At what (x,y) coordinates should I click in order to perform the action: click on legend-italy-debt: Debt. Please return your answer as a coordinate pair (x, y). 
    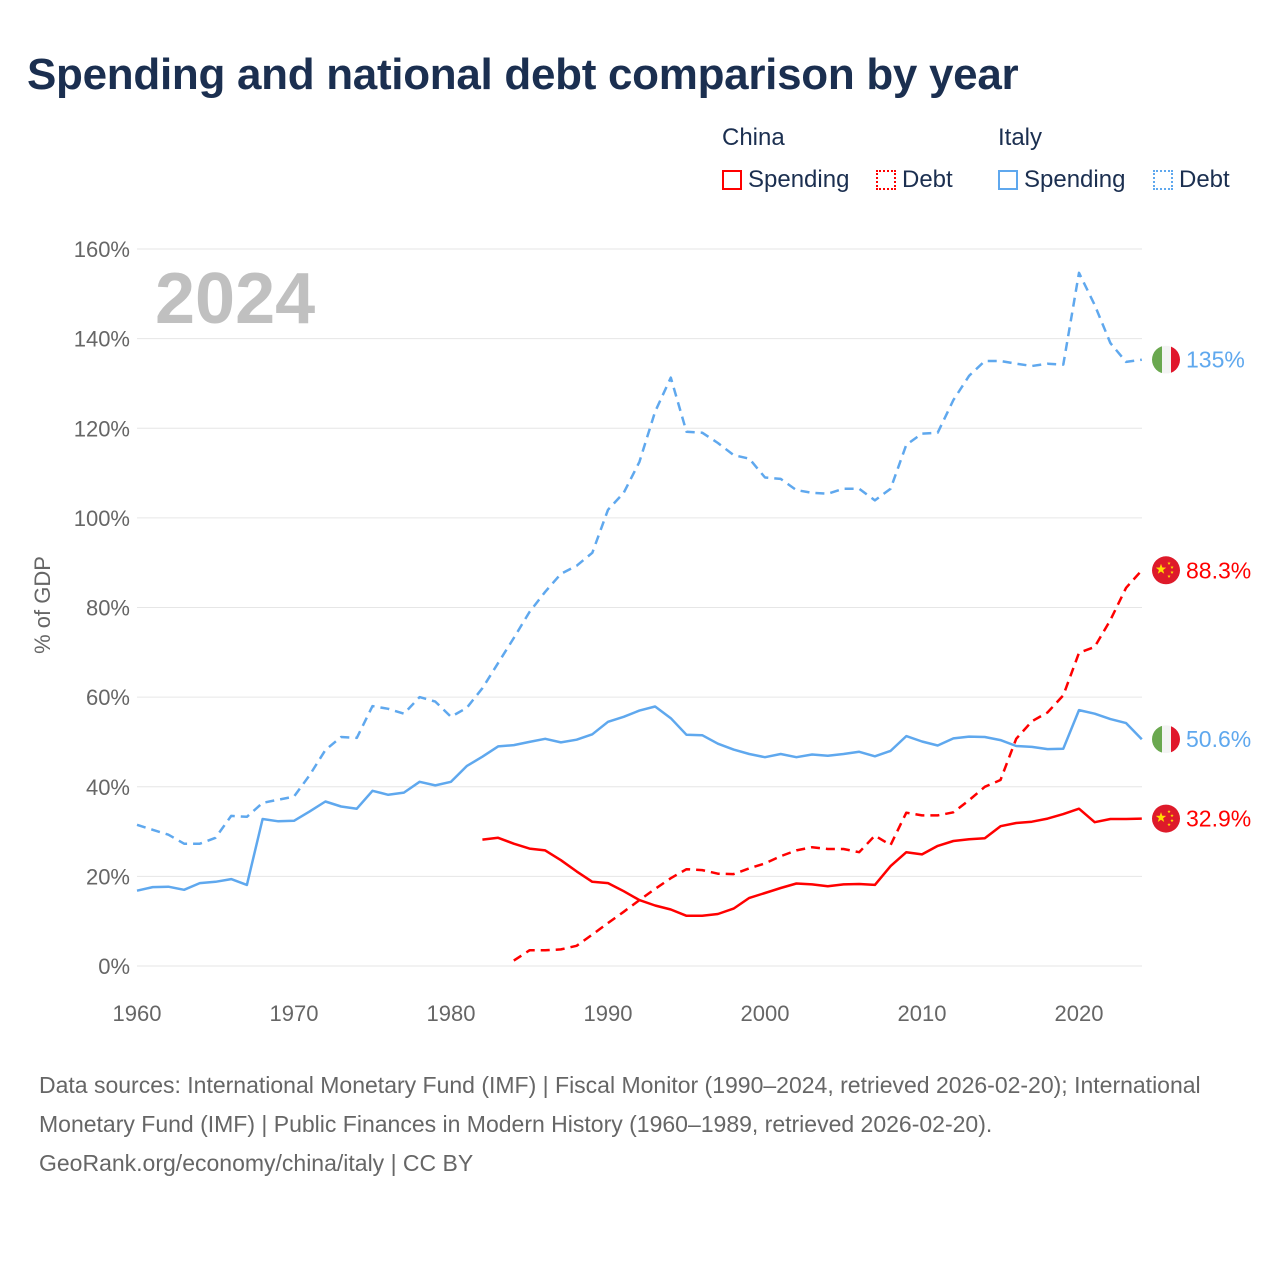
    Looking at the image, I should click on (1191, 180).